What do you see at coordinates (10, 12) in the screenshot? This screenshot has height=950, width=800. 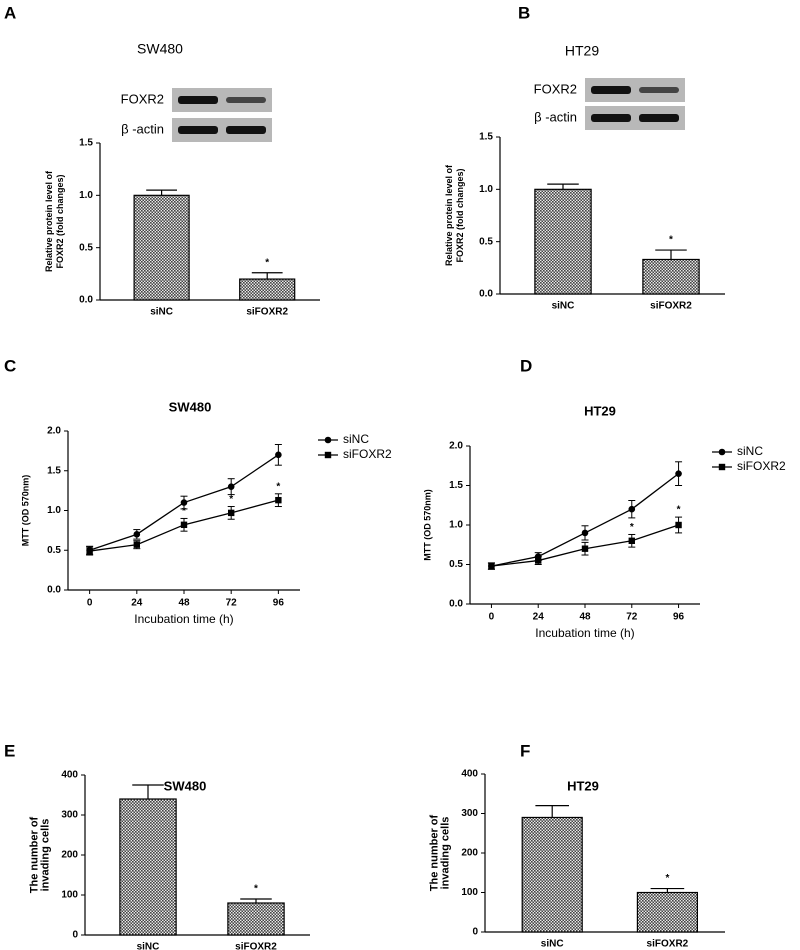 I see `panel-letter: A` at bounding box center [10, 12].